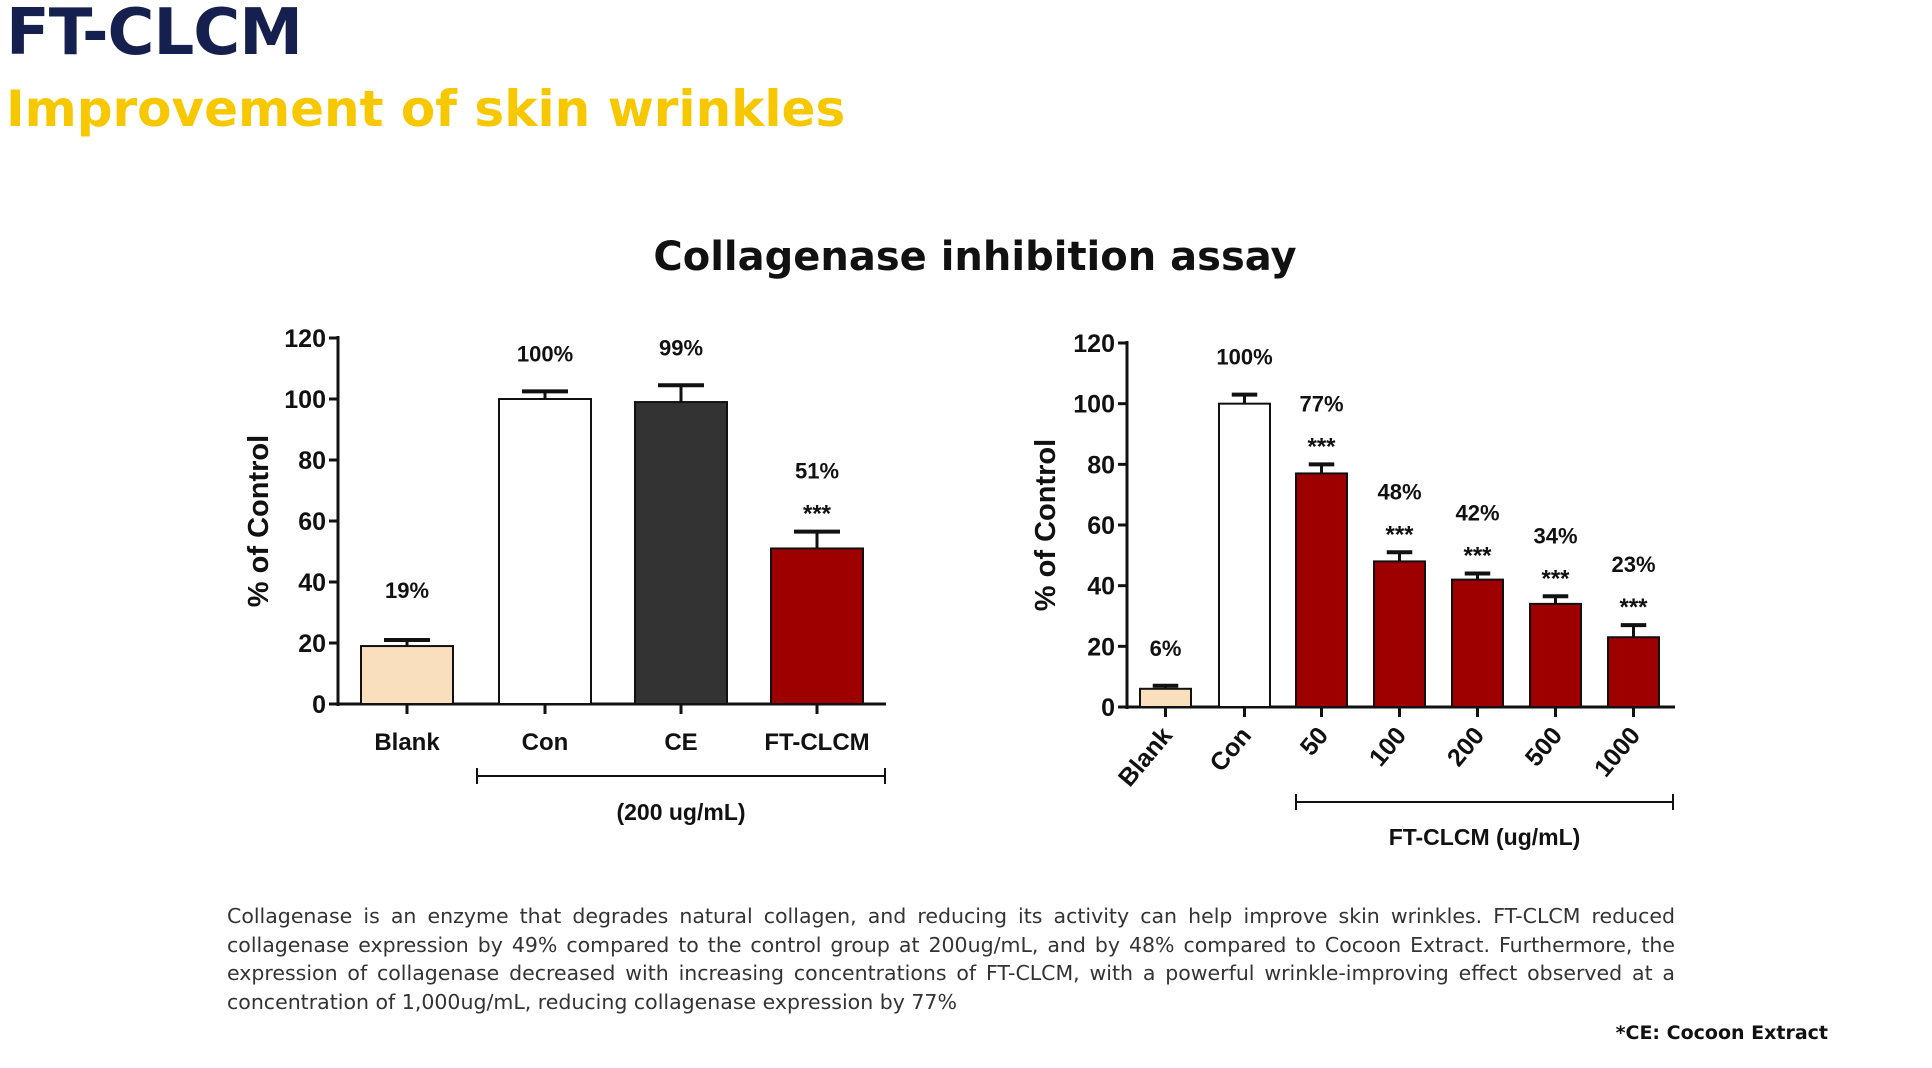 The width and height of the screenshot is (1932, 1068). I want to click on footnote: *CE: Cocoon Extract, so click(1721, 1033).